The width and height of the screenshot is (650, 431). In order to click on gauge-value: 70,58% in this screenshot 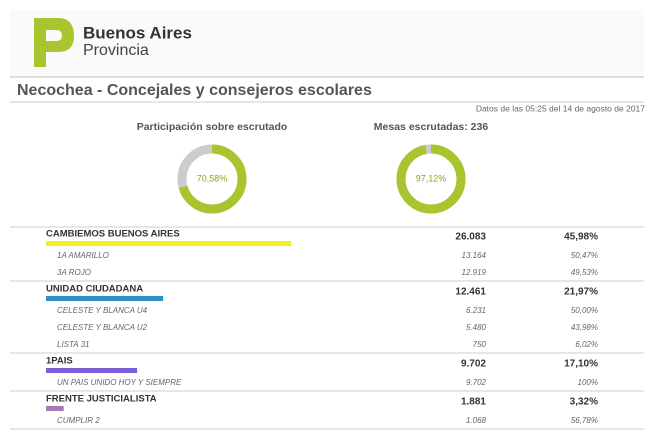, I will do `click(212, 178)`.